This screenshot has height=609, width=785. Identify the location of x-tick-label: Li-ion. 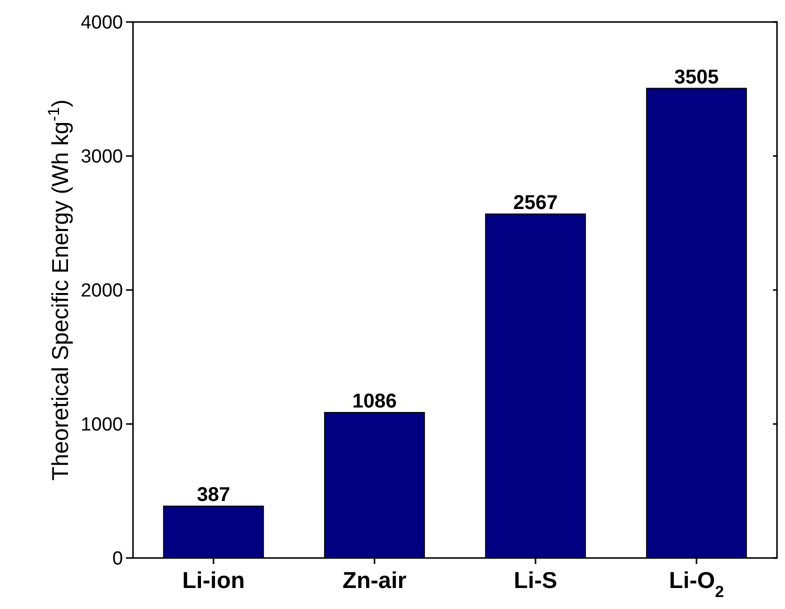
(213, 580).